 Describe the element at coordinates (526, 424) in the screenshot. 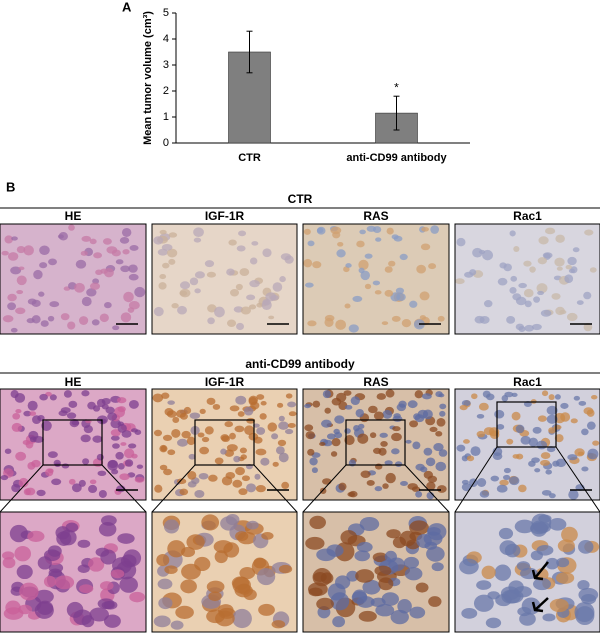

I see `inset-box` at that location.